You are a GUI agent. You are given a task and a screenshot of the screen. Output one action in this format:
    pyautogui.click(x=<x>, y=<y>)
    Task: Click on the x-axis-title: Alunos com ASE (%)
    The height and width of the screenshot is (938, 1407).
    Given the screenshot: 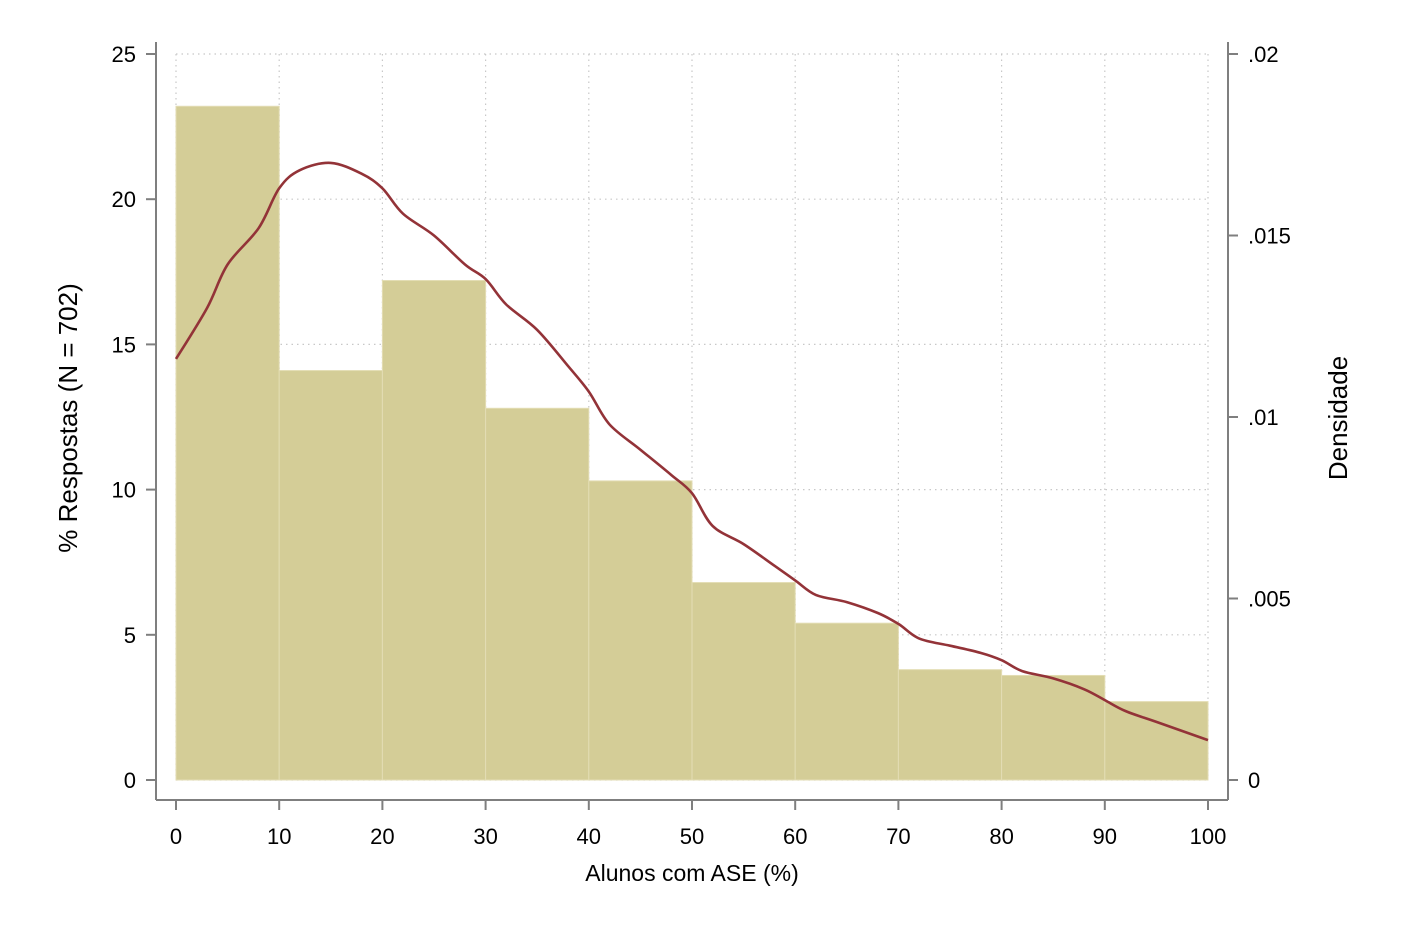 What is the action you would take?
    pyautogui.click(x=691, y=873)
    